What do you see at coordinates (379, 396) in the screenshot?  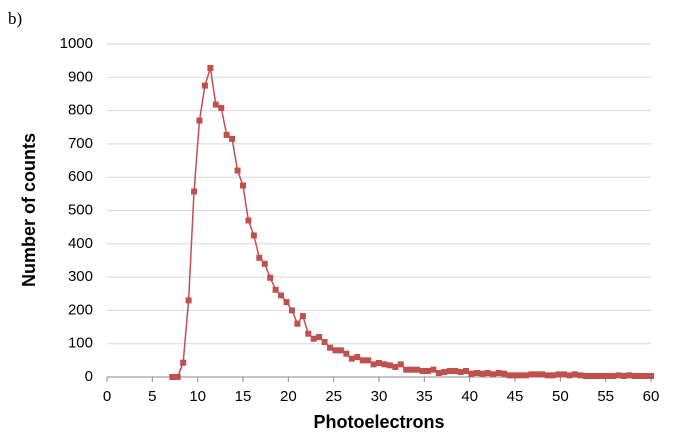 I see `x-tick-label: 30` at bounding box center [379, 396].